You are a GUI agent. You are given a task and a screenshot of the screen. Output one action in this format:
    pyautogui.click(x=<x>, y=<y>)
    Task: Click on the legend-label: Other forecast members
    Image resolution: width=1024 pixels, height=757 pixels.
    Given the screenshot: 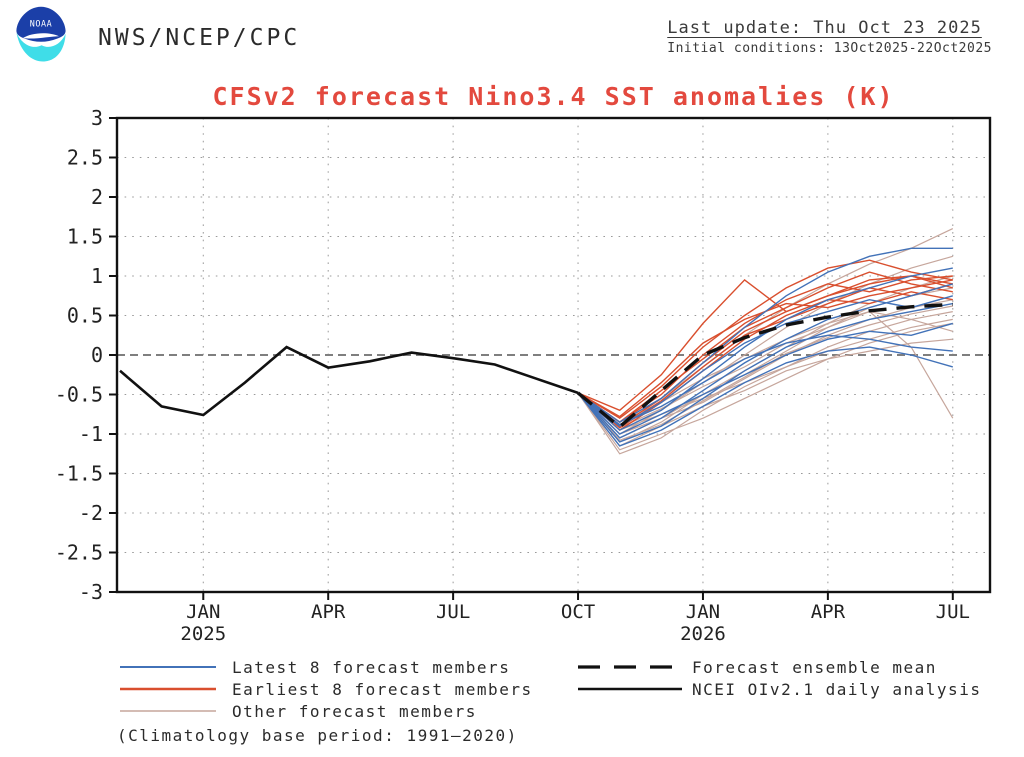 What is the action you would take?
    pyautogui.click(x=354, y=711)
    